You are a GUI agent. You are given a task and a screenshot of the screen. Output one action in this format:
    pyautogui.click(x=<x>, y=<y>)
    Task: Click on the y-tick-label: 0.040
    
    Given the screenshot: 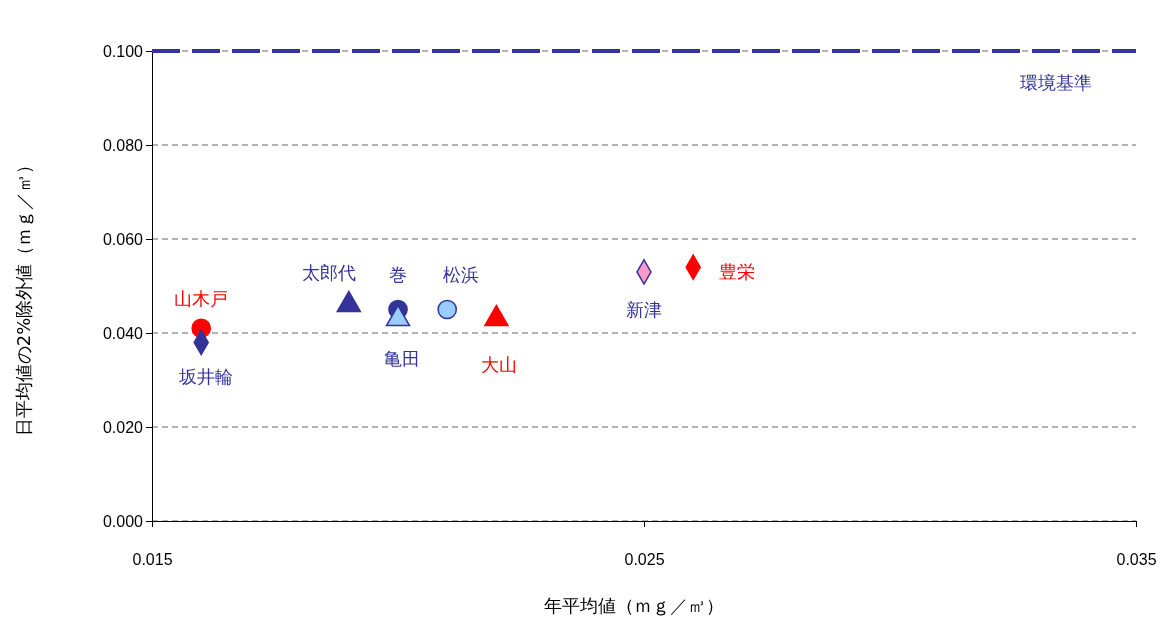 What is the action you would take?
    pyautogui.click(x=123, y=333)
    